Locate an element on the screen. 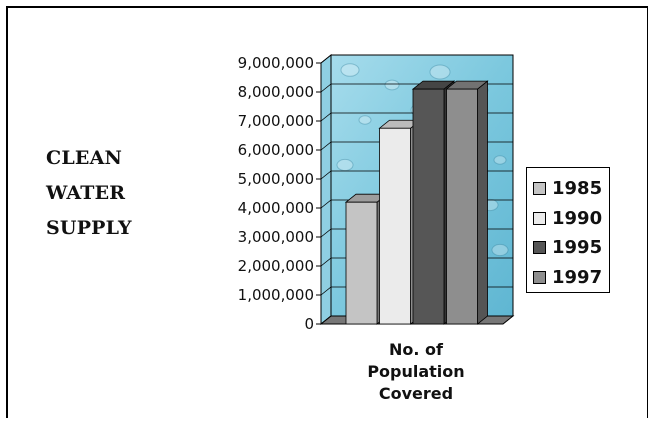 The image size is (650, 421). category-label-line: Population is located at coordinates (416, 371).